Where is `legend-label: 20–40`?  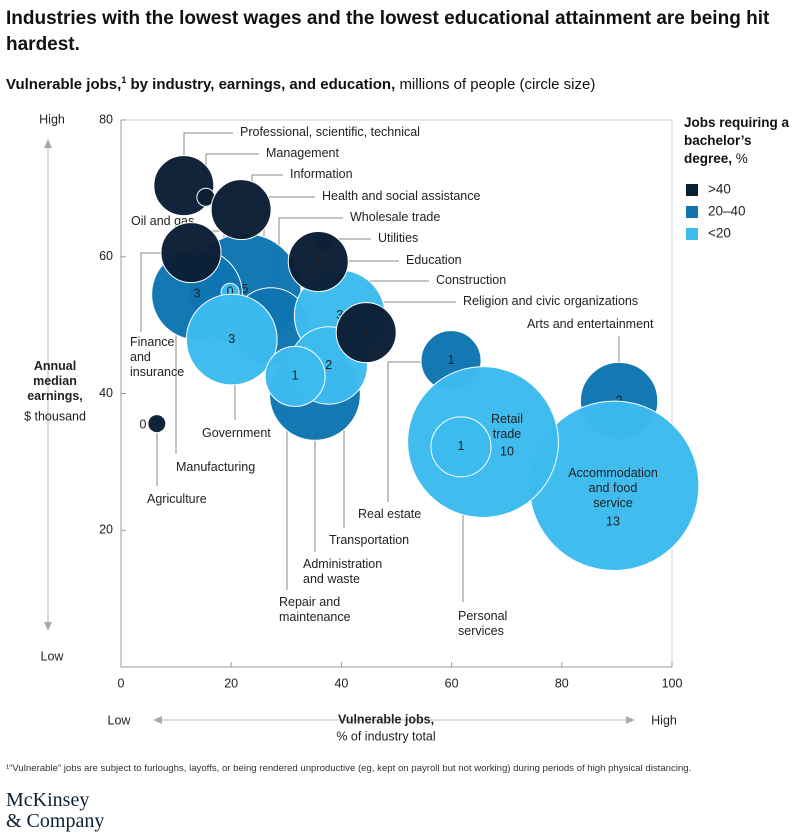
legend-label: 20–40 is located at coordinates (727, 211).